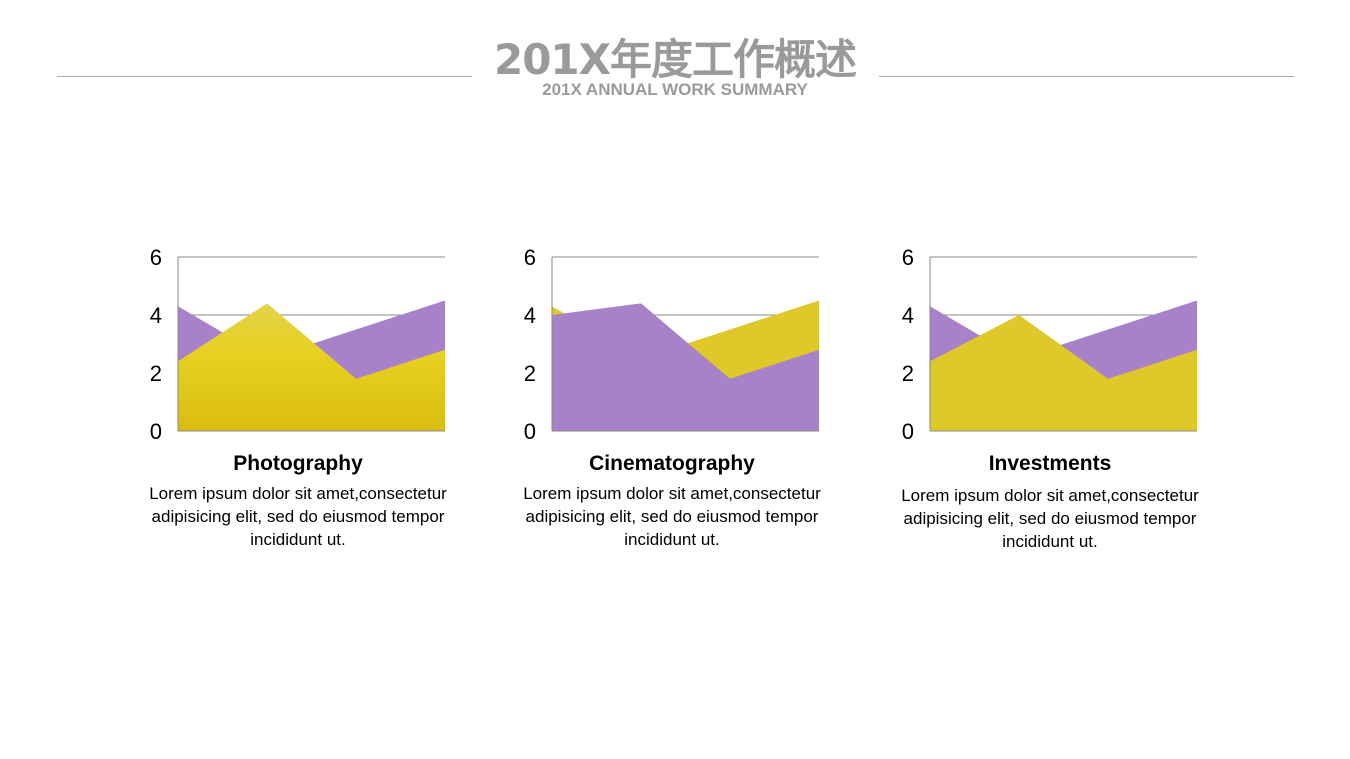  Describe the element at coordinates (1050, 463) in the screenshot. I see `chart-title: Investments` at that location.